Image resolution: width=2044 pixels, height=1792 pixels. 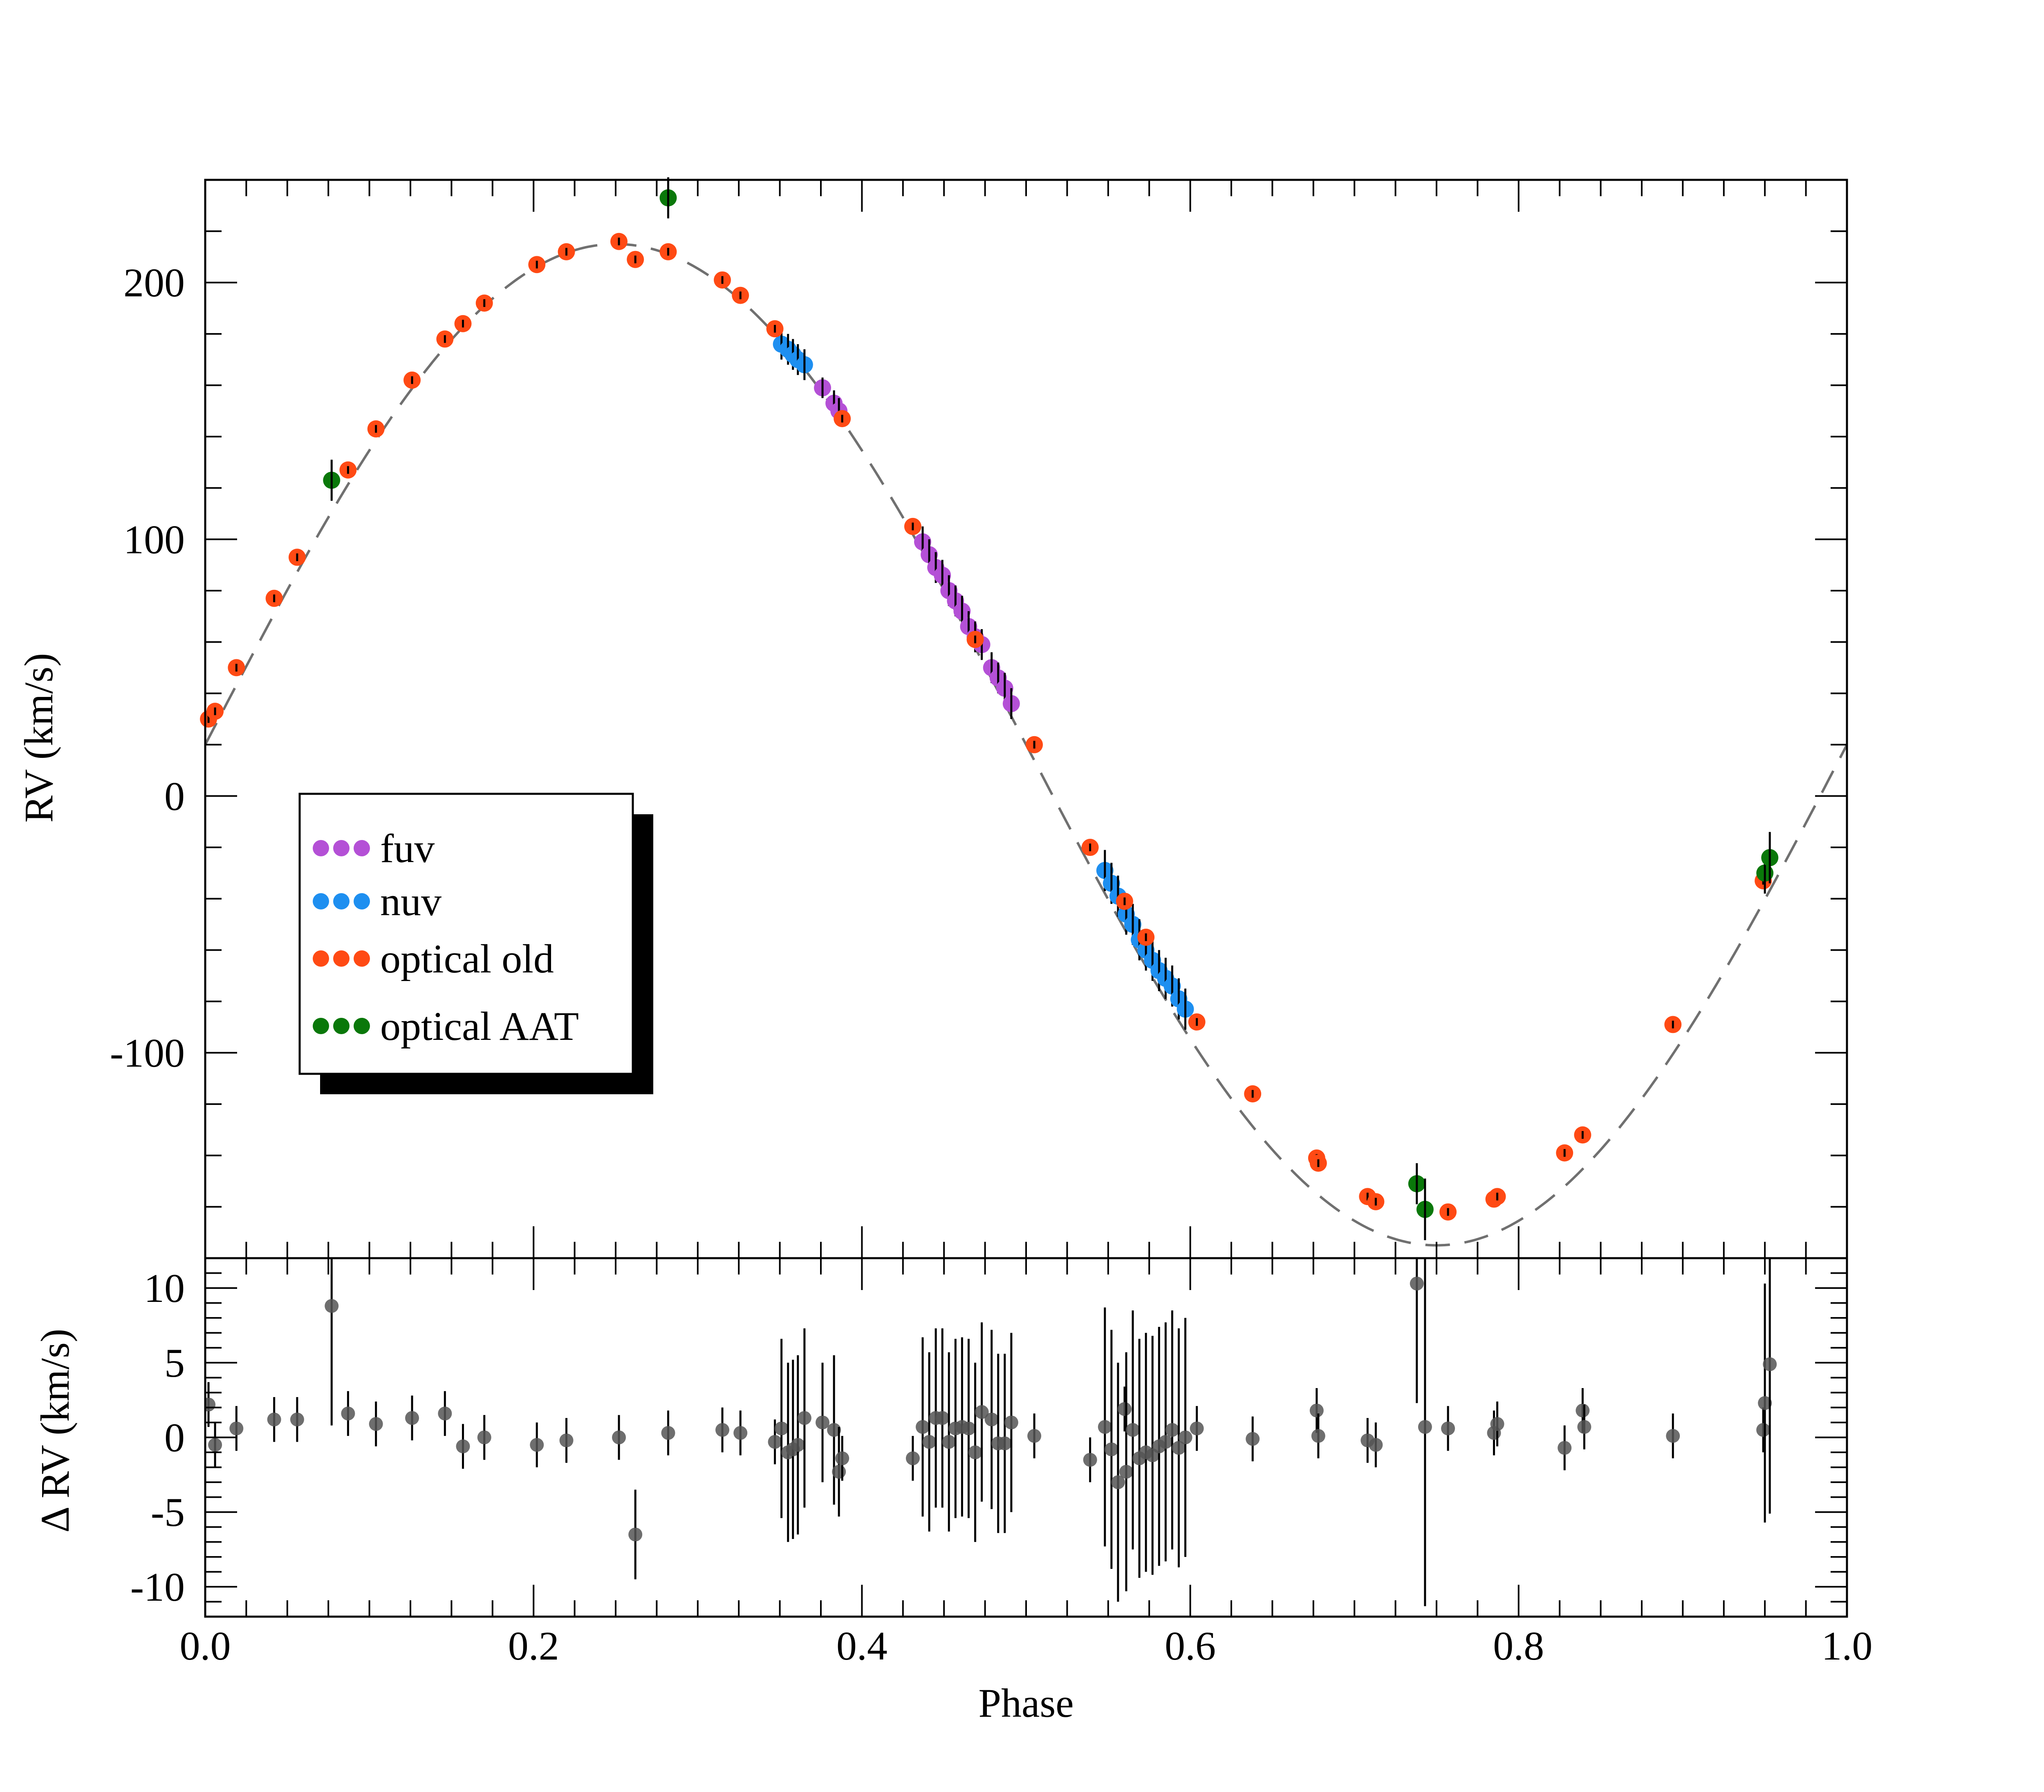 I want to click on residual-data-layer, so click(x=991, y=1432).